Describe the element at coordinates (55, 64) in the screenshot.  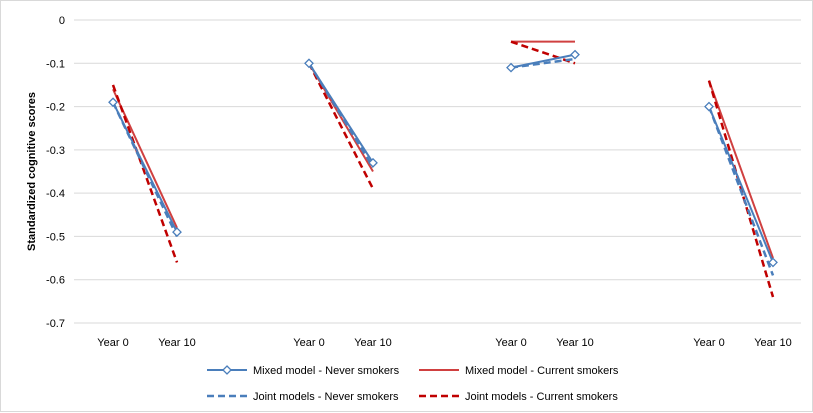
I see `y-tick-label: -0.1` at that location.